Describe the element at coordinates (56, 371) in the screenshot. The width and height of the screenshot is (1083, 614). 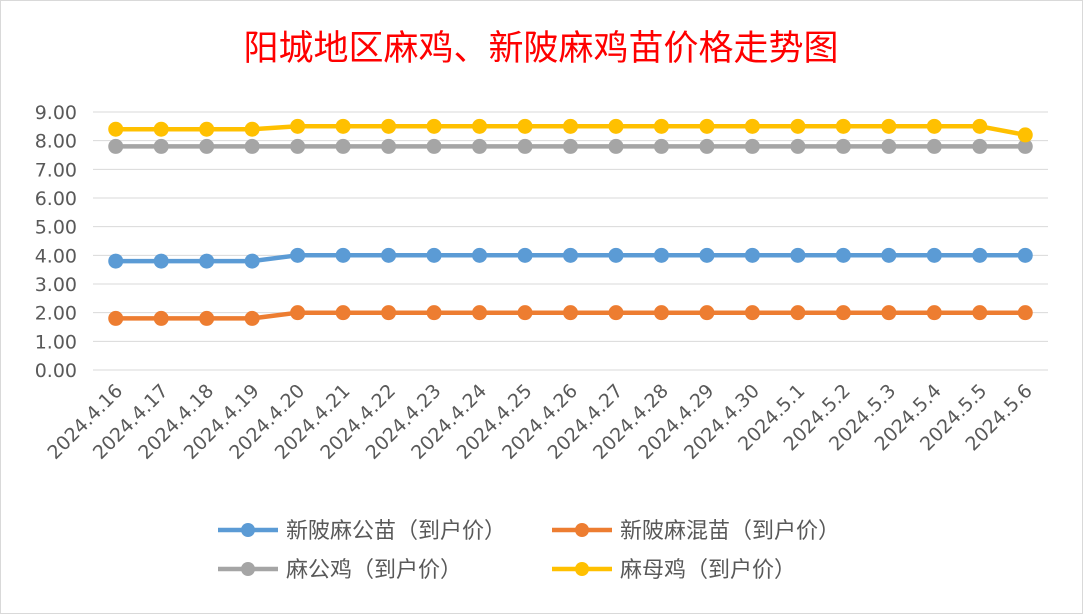
I see `y-tick-label: 0.00` at that location.